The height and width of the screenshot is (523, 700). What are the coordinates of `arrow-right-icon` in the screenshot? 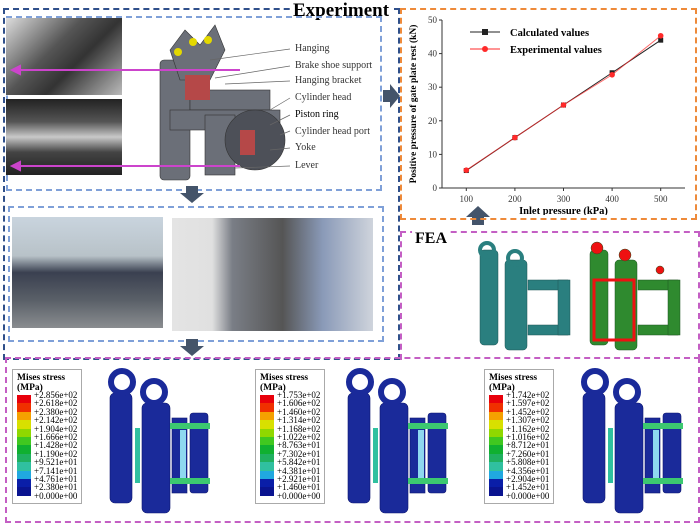 It's located at (391, 96).